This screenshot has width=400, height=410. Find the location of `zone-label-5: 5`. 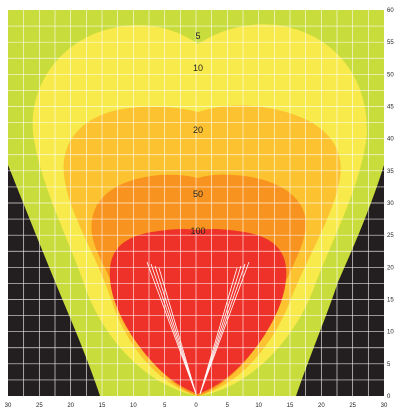

zone-label-5: 5 is located at coordinates (197, 36).